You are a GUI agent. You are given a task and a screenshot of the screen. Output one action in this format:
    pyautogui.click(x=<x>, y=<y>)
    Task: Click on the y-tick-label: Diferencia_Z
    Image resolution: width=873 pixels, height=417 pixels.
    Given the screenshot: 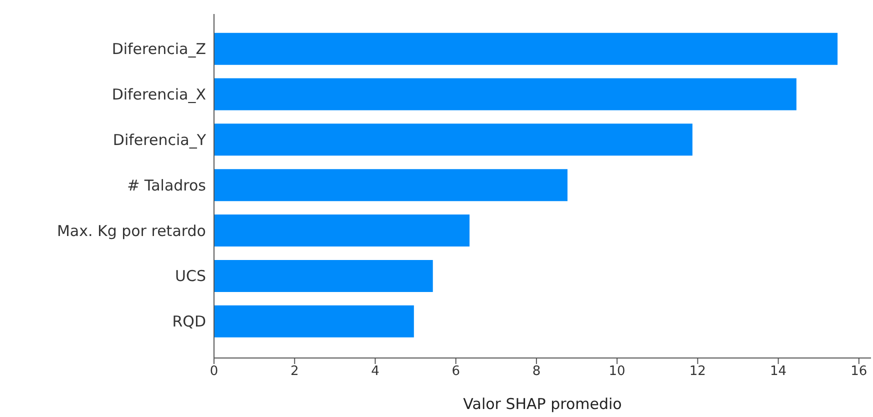 What is the action you would take?
    pyautogui.click(x=159, y=49)
    